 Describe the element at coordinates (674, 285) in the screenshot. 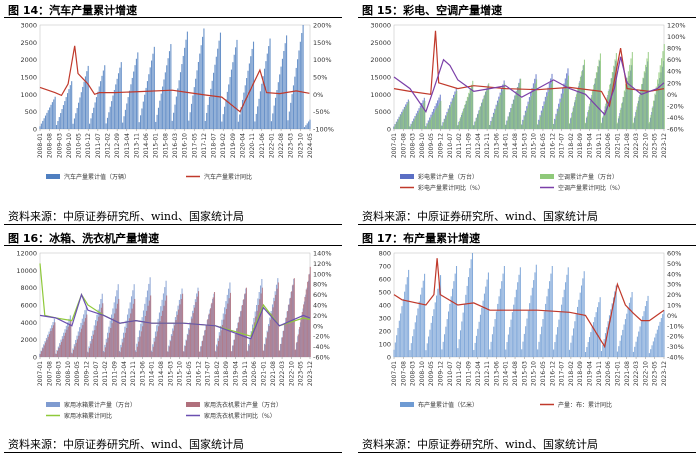

I see `y-right-tick-label: 30%` at that location.